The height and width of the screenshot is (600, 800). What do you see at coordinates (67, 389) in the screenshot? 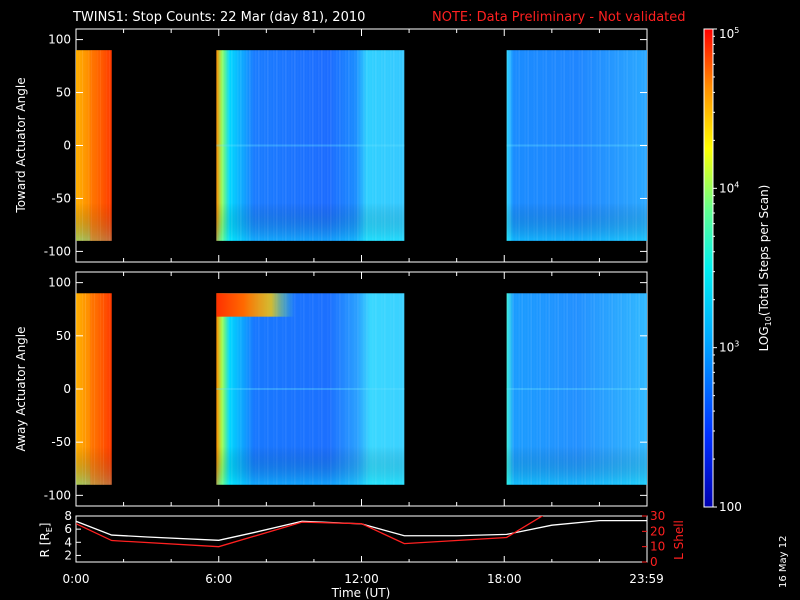
I see `away-ytick-label: 0` at bounding box center [67, 389].